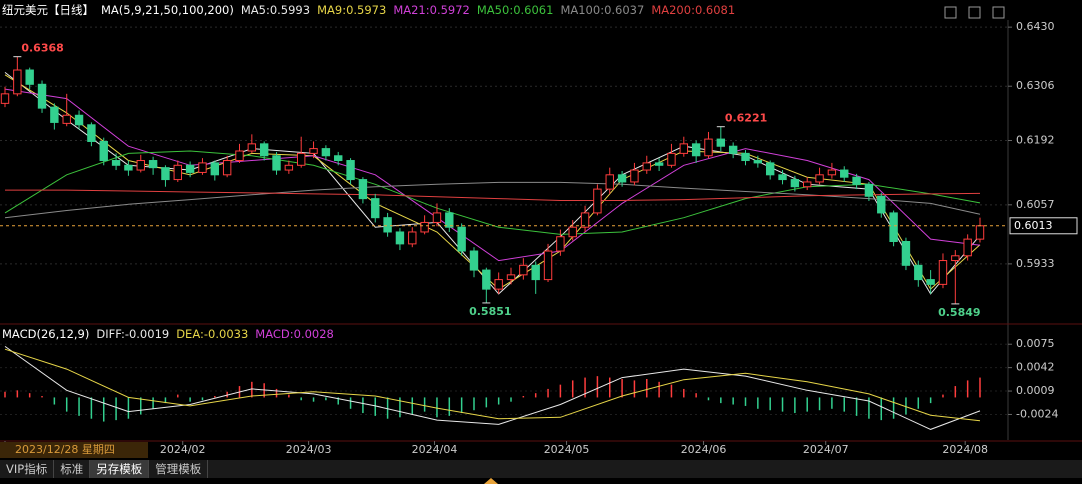 Image resolution: width=1082 pixels, height=484 pixels. Describe the element at coordinates (1035, 26) in the screenshot. I see `y-tick-label: 0.6430` at that location.